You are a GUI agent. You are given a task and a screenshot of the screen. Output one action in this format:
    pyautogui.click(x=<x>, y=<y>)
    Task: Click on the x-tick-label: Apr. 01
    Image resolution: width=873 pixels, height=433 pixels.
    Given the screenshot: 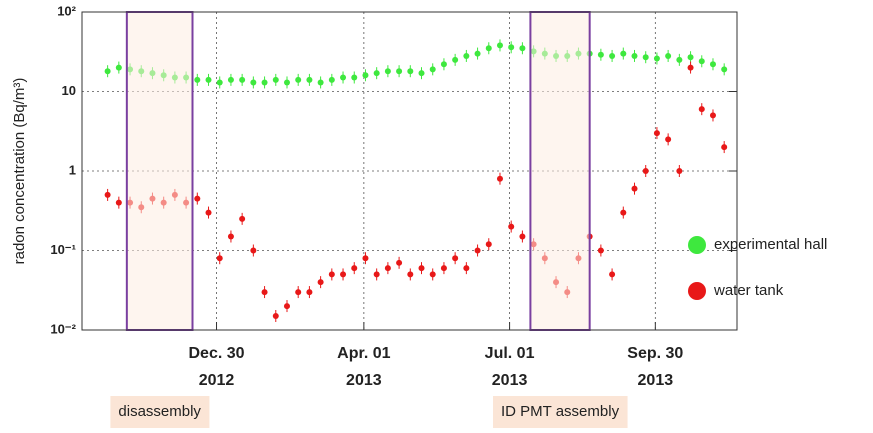 What is the action you would take?
    pyautogui.click(x=363, y=353)
    